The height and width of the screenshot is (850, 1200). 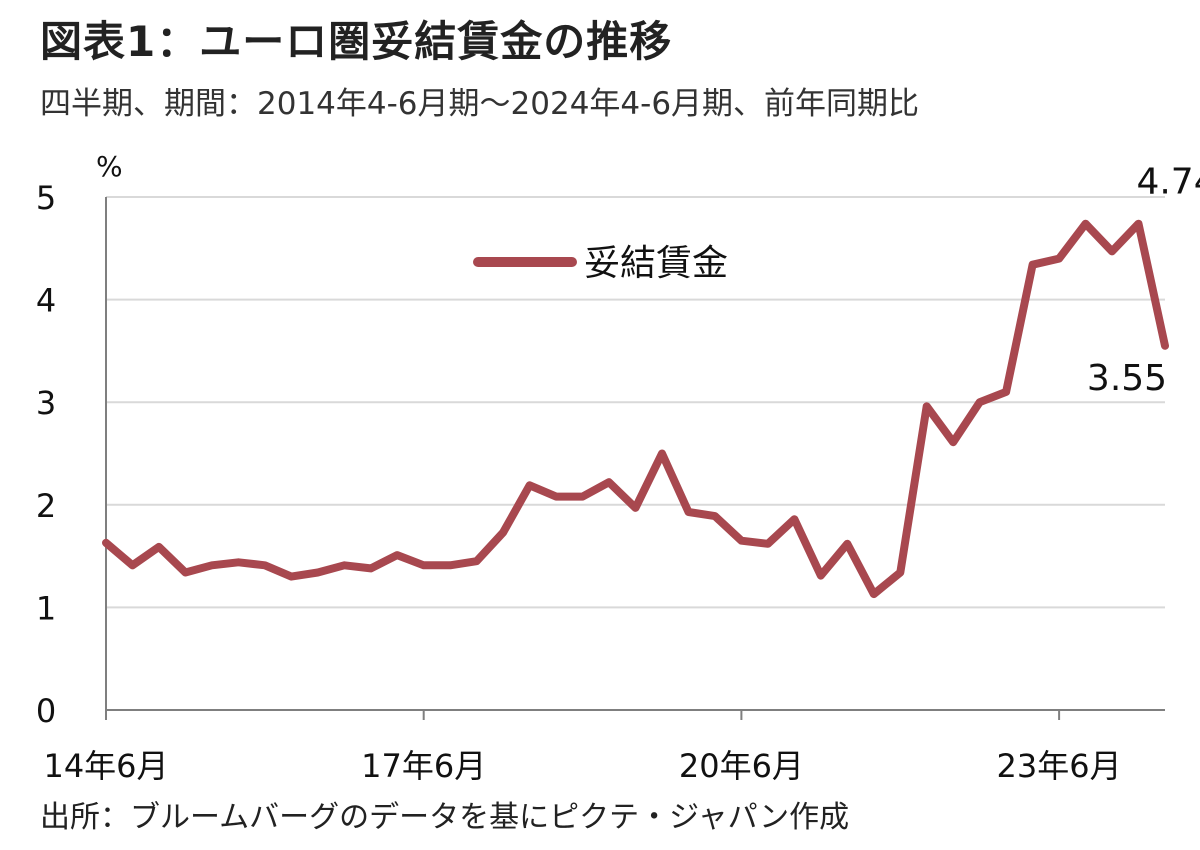 I want to click on chart-subtitle: 四半期、期間：2014年4-6月期～2024年4-6月期、前年同期比, so click(x=480, y=104).